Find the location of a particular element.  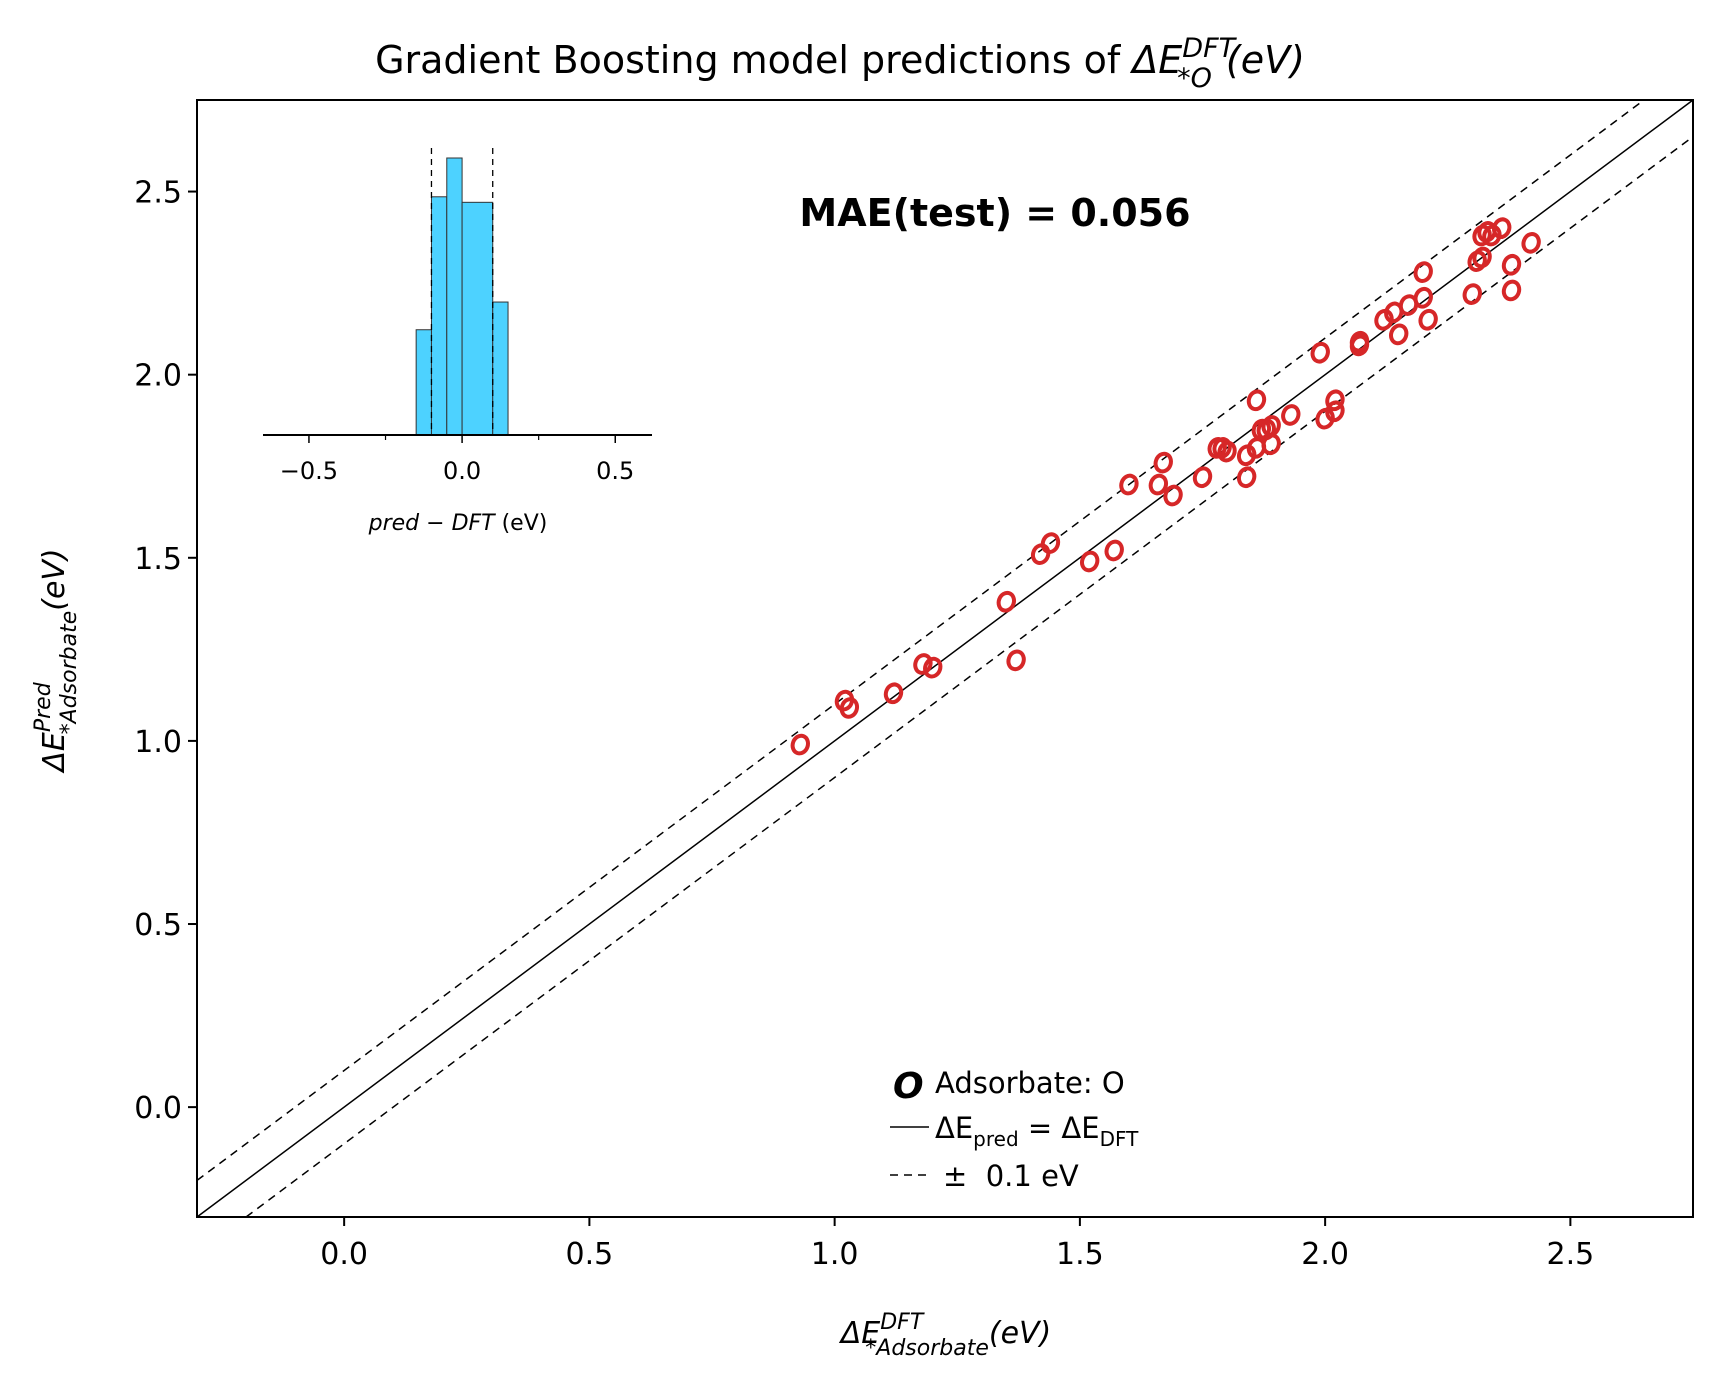

inset-histogram: −0.5 0.0 0.5 pred − DFT (eV) is located at coordinates (457, 342).